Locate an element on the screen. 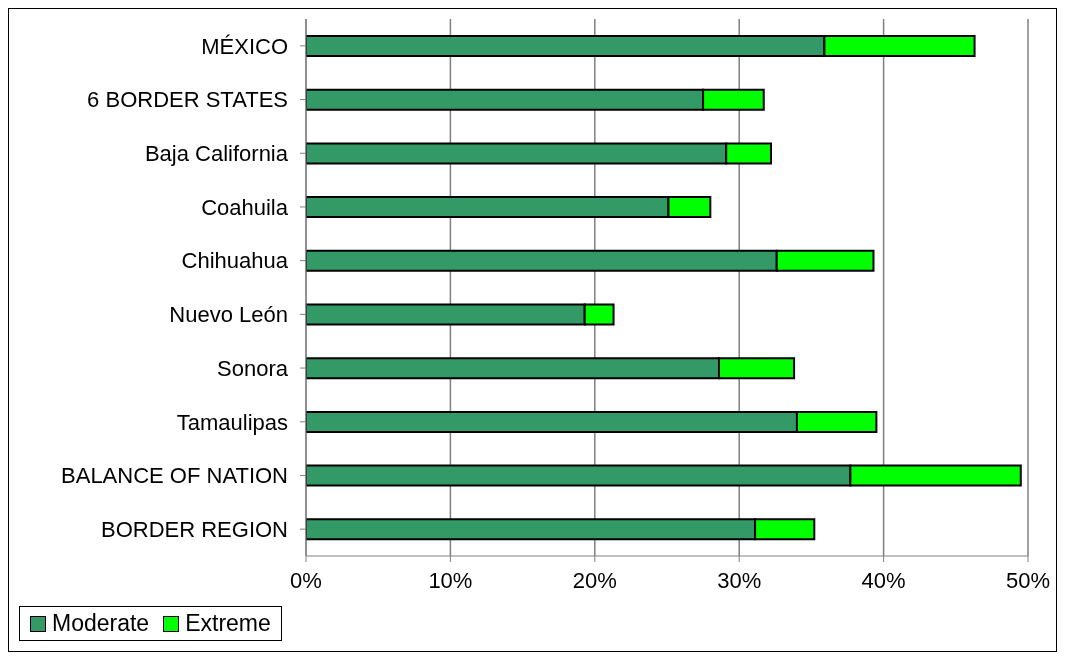  y-tick-label: 6 BORDER STATES is located at coordinates (187, 100).